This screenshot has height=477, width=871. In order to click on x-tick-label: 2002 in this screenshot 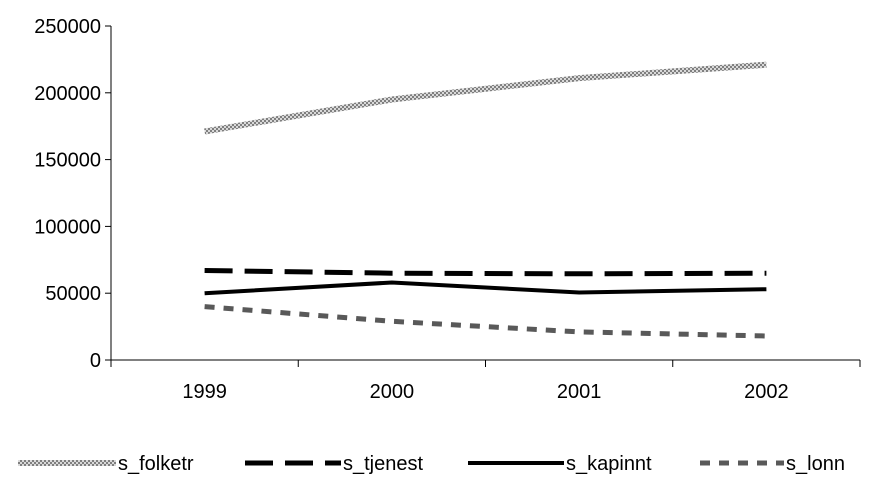, I will do `click(766, 392)`.